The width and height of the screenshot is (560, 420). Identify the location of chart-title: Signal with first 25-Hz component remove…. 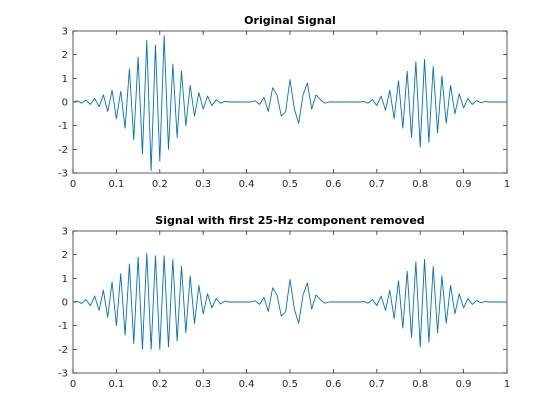
(289, 220).